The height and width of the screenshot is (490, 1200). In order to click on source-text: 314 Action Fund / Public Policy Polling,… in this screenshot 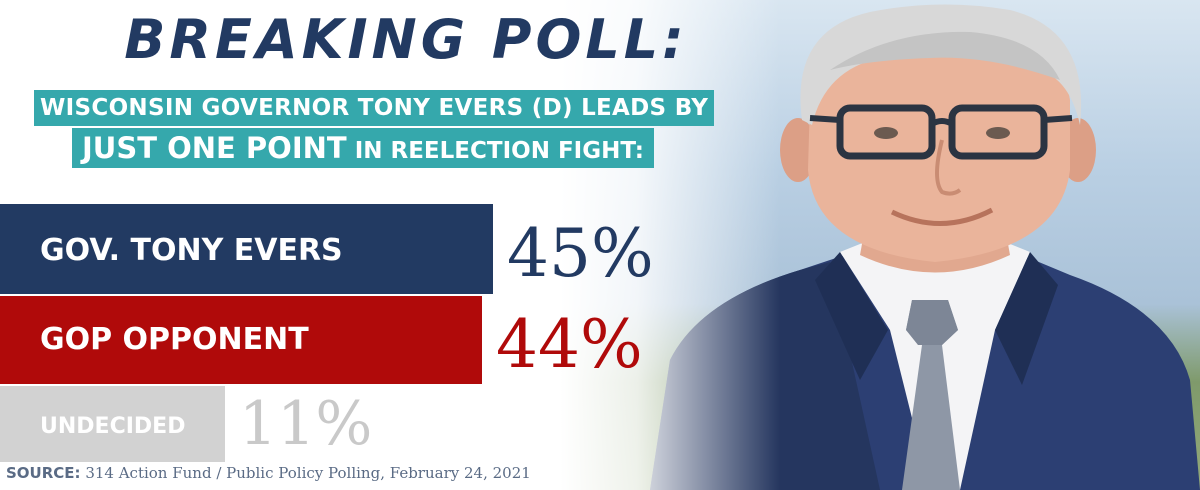, I will do `click(305, 473)`.